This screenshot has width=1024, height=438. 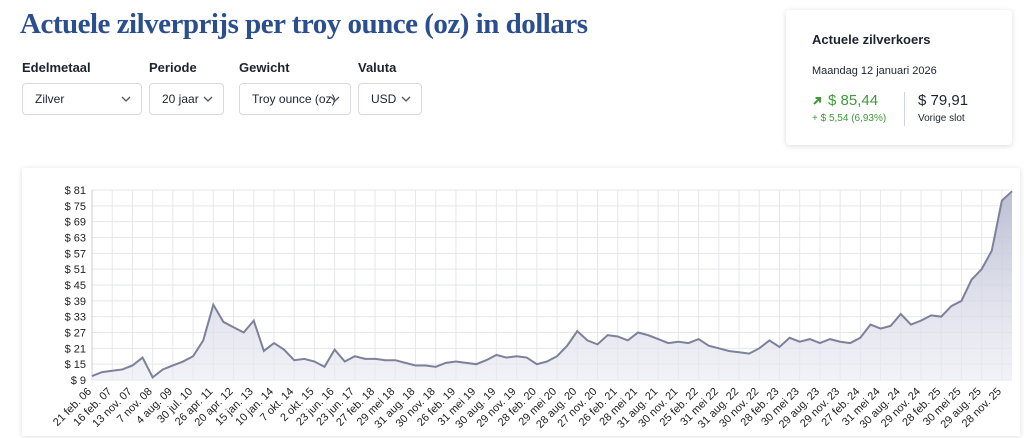 I want to click on previous-price: $ 79,91, so click(x=943, y=100).